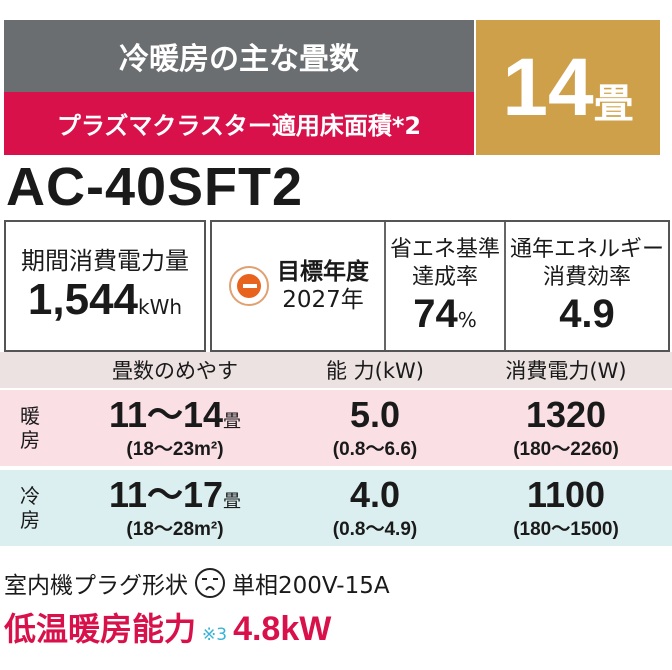 The width and height of the screenshot is (672, 670). What do you see at coordinates (96, 586) in the screenshot?
I see `plug-label: 室内機プラグ形状` at bounding box center [96, 586].